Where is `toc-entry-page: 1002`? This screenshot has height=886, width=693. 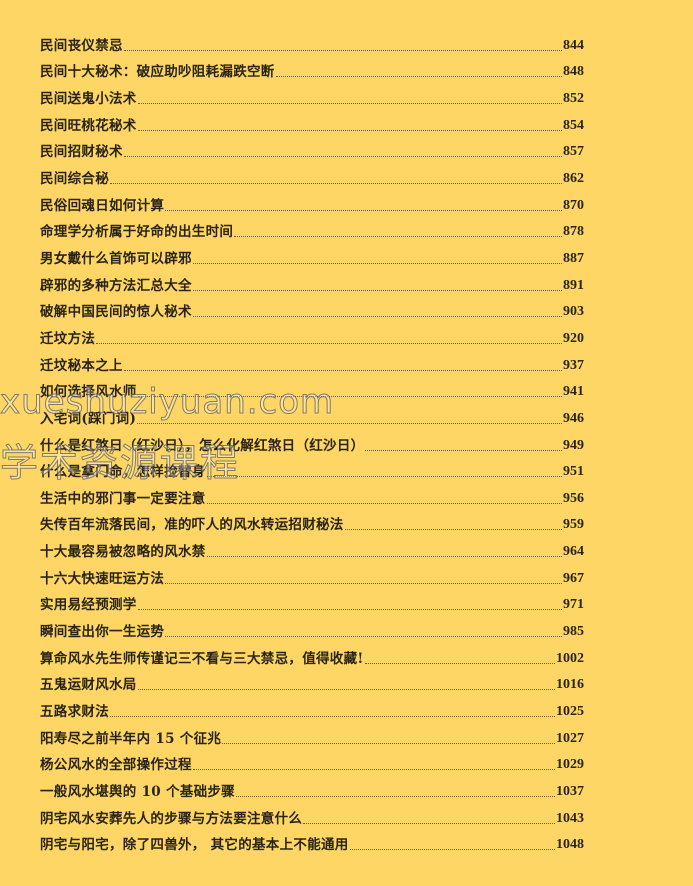 toc-entry-page: 1002 is located at coordinates (570, 658).